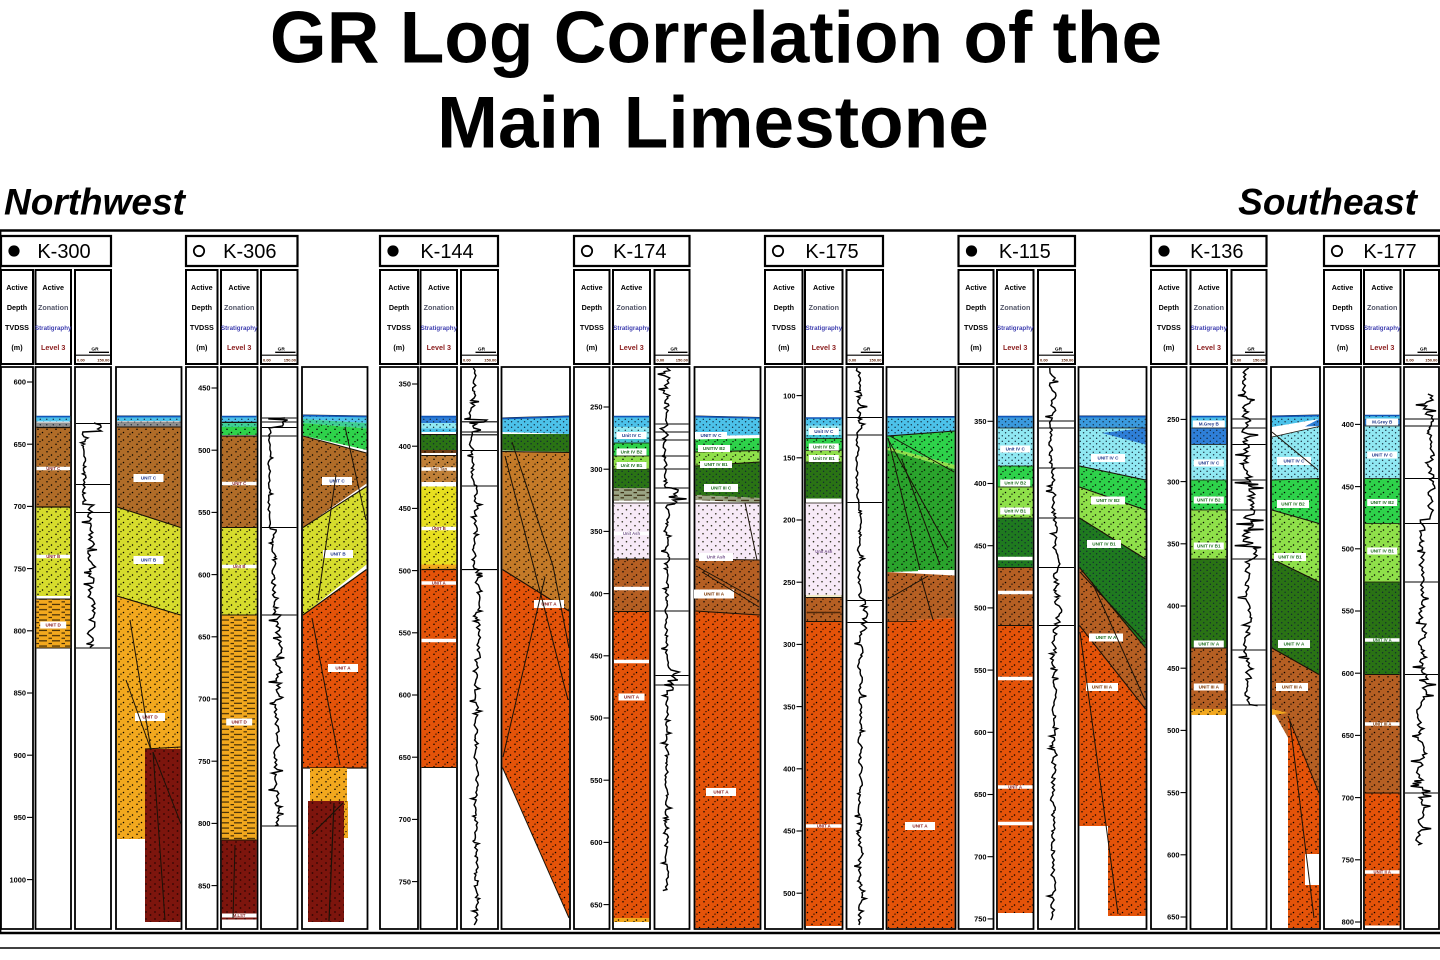 Image resolution: width=1440 pixels, height=960 pixels. Describe the element at coordinates (239, 566) in the screenshot. I see `svg-text: Unit B` at that location.